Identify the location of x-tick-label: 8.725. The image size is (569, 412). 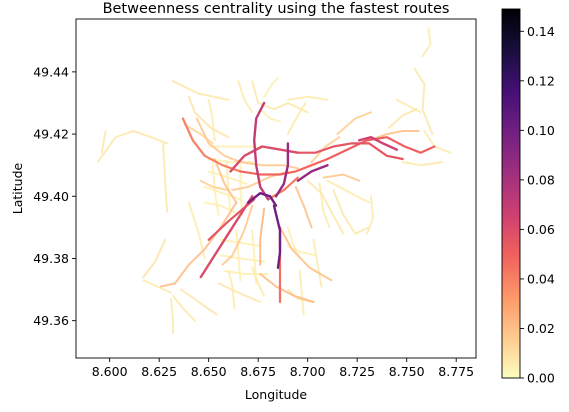
(357, 371).